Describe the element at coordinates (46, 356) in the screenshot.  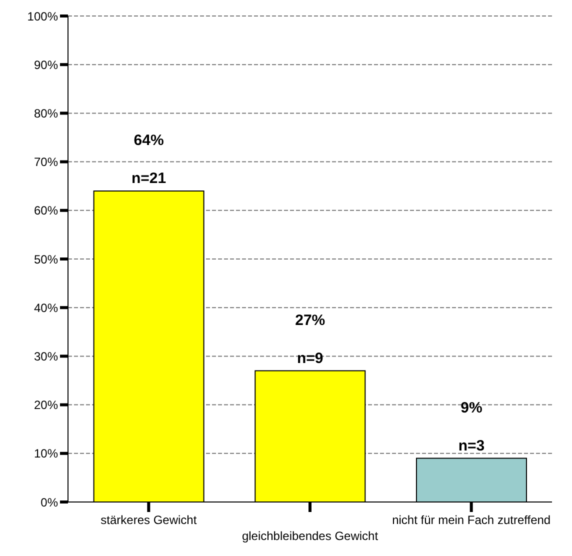
I see `y-tick-label: 30%` at that location.